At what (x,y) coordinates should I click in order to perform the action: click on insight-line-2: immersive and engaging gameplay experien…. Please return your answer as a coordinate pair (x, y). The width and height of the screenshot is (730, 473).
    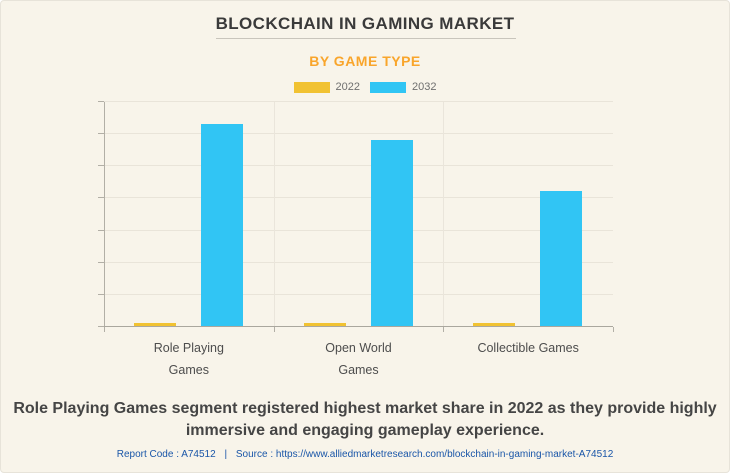
    Looking at the image, I should click on (365, 430).